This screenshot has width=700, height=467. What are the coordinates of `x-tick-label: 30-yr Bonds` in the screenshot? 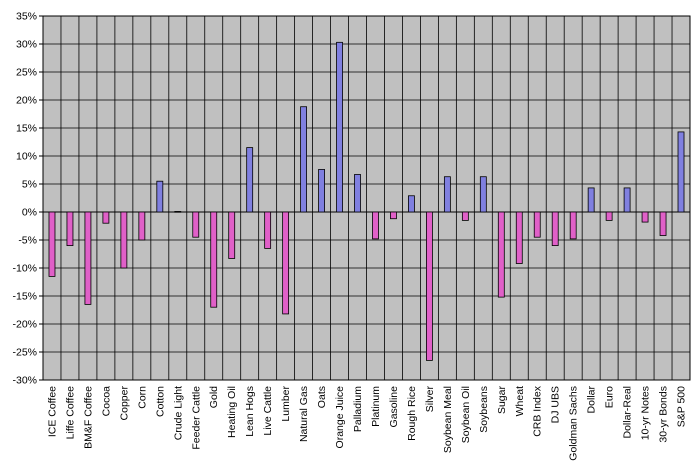 It's located at (664, 414).